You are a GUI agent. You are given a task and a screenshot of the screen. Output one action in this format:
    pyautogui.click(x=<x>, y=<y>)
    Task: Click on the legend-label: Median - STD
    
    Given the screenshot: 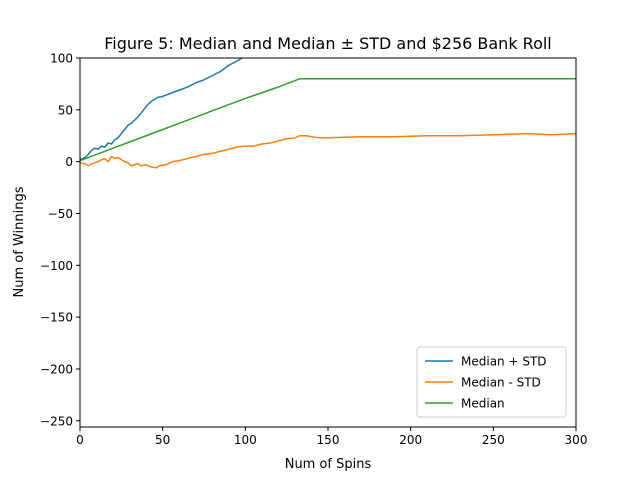 What is the action you would take?
    pyautogui.click(x=501, y=383)
    